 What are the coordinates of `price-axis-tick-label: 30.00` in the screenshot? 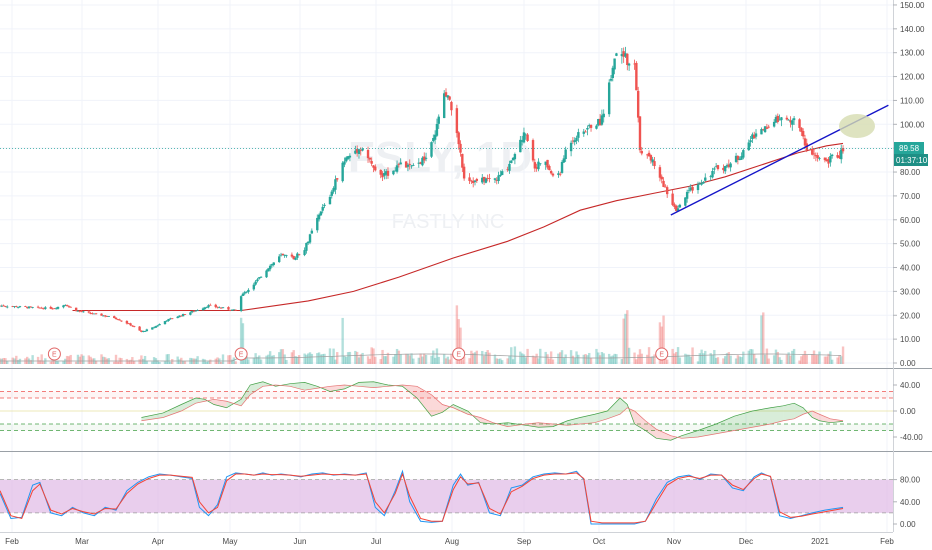 It's located at (910, 291).